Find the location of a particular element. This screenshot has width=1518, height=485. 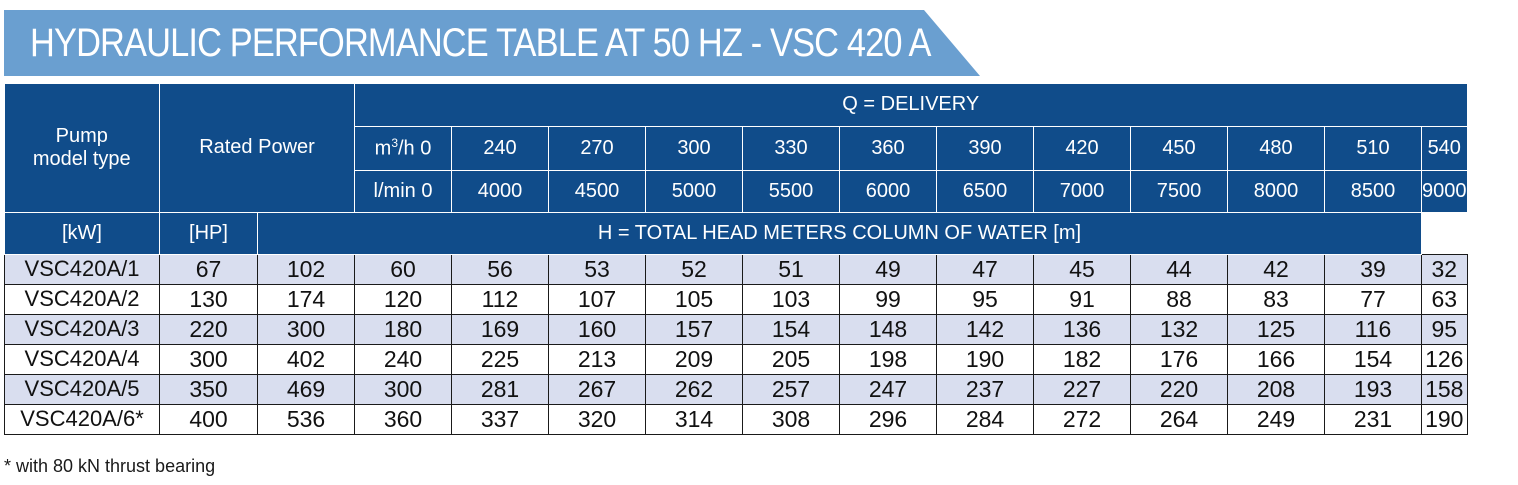

delivery-m3h-value: 330 is located at coordinates (791, 148).